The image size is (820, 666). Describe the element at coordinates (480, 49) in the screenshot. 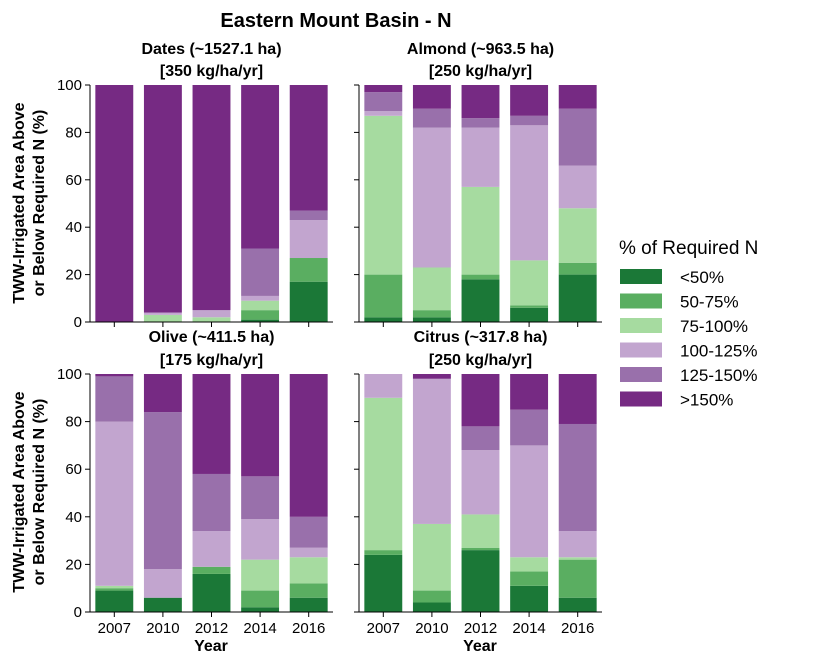

I see `panel-title-almond: Almond (~963.5 ha)` at that location.